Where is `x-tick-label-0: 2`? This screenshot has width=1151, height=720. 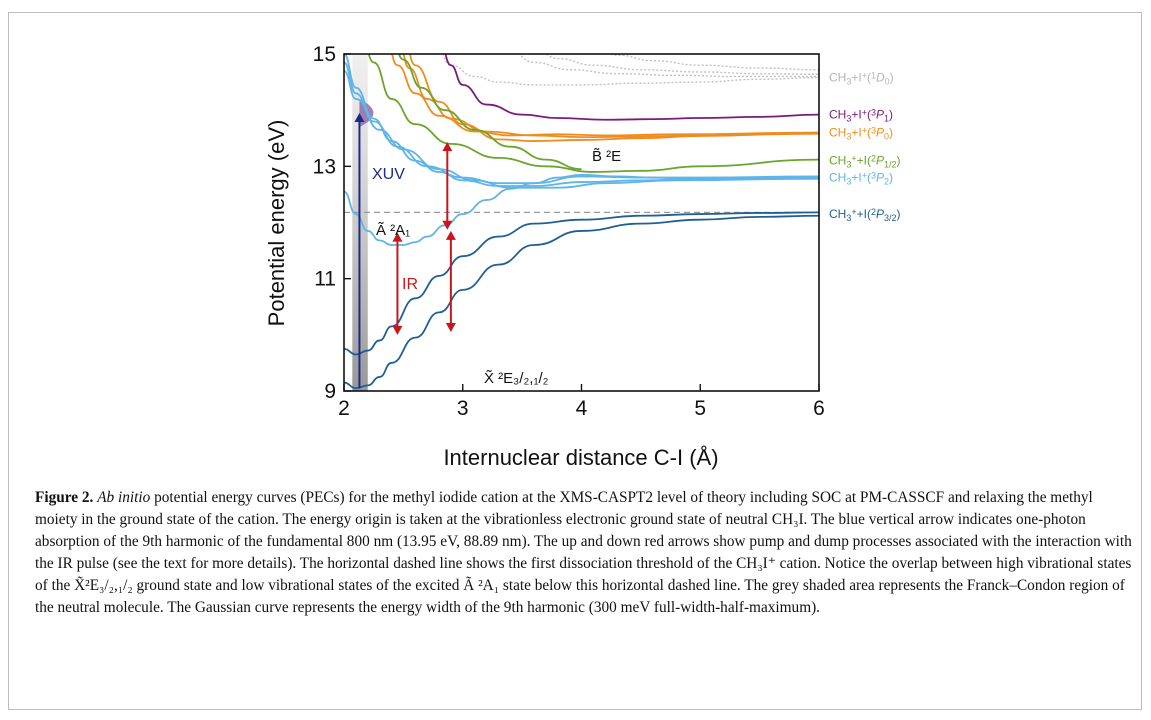 x-tick-label-0: 2 is located at coordinates (344, 408).